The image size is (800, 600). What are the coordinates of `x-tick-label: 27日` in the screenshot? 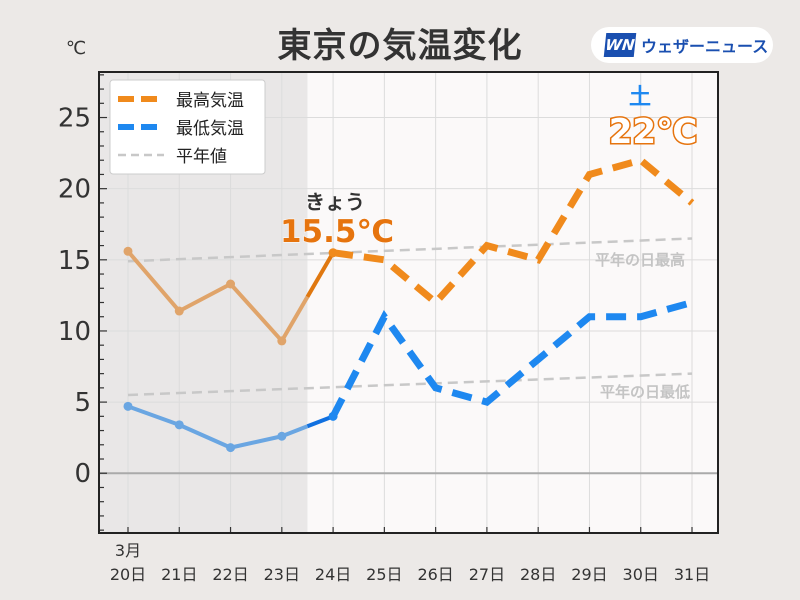 It's located at (487, 574).